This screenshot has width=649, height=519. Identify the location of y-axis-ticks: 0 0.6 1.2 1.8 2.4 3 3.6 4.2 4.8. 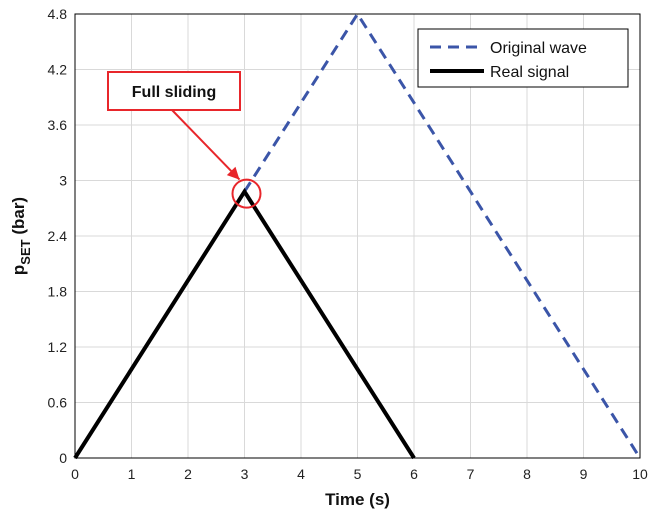
(58, 236).